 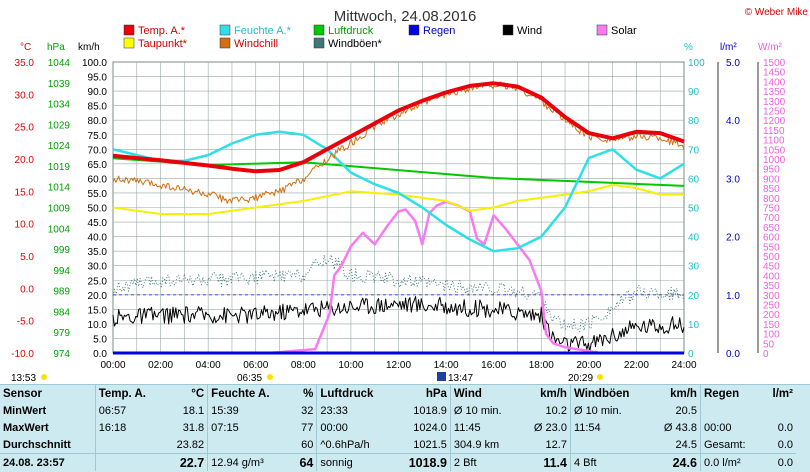 What do you see at coordinates (25, 410) in the screenshot?
I see `stats-row-label: MinWert` at bounding box center [25, 410].